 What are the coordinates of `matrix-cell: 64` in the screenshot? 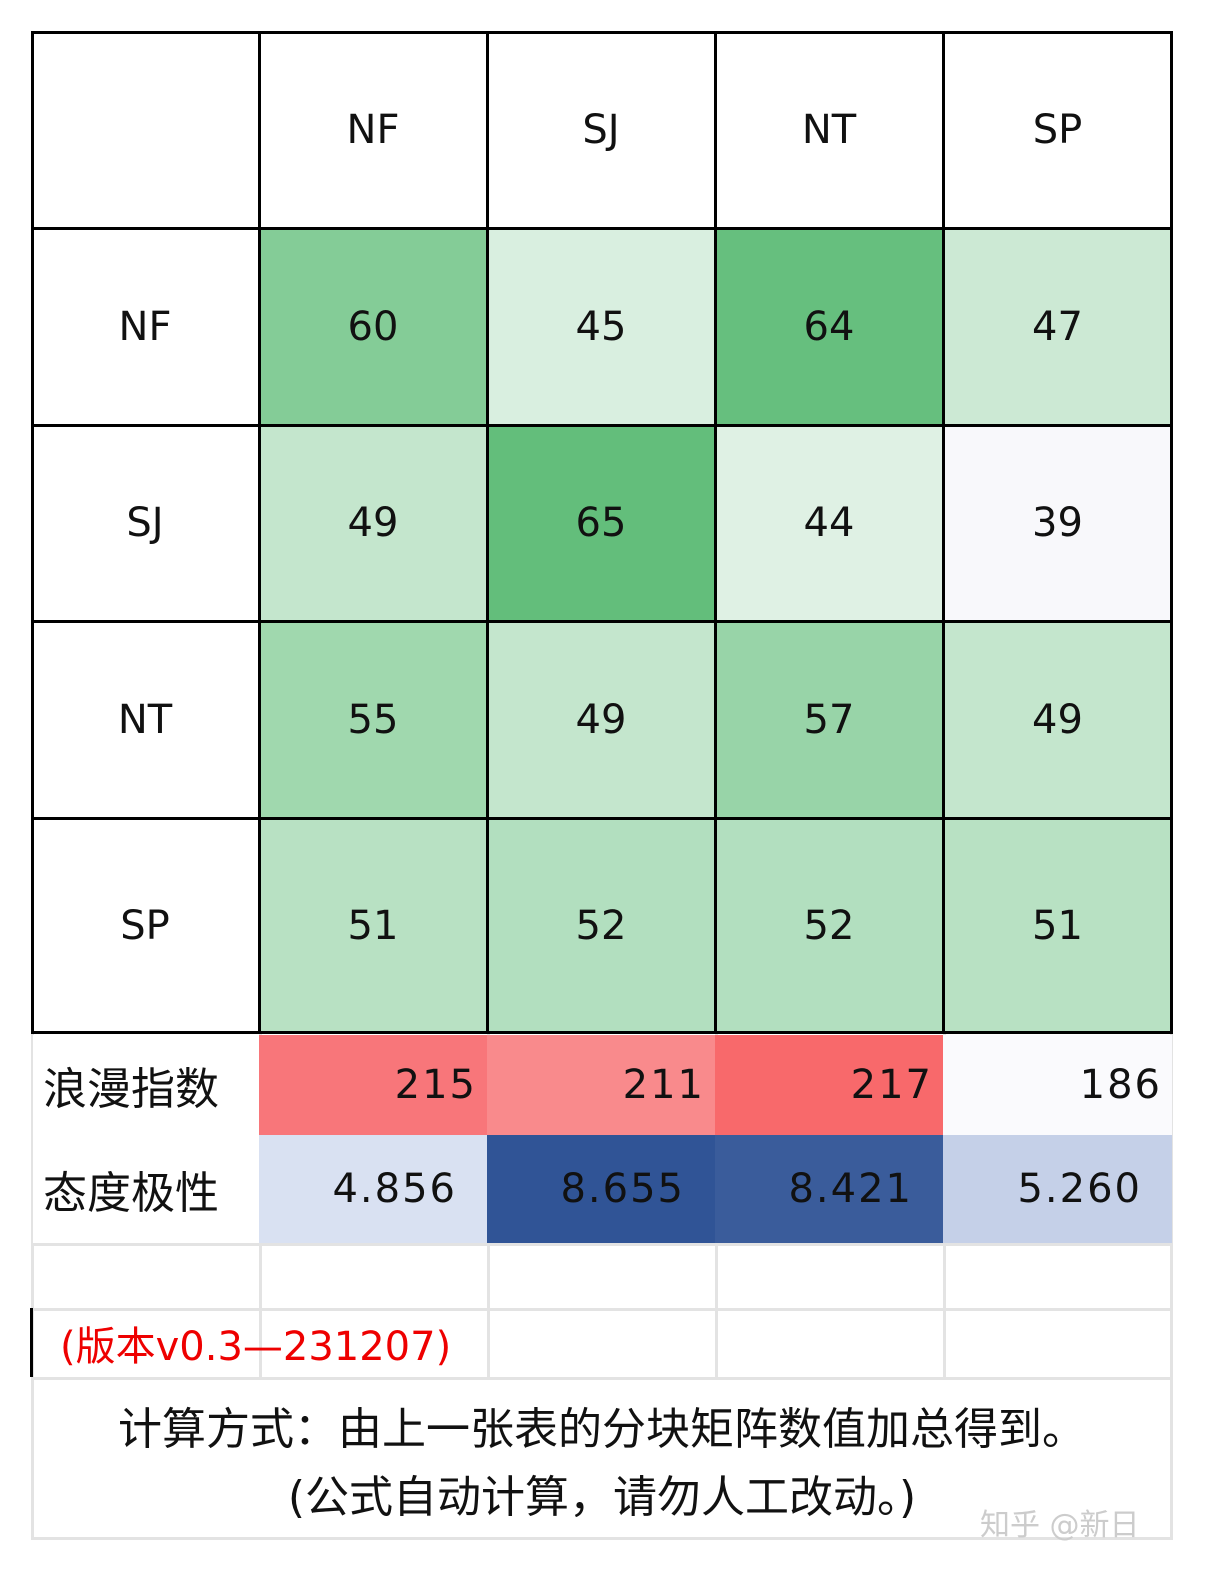 It's located at (829, 326).